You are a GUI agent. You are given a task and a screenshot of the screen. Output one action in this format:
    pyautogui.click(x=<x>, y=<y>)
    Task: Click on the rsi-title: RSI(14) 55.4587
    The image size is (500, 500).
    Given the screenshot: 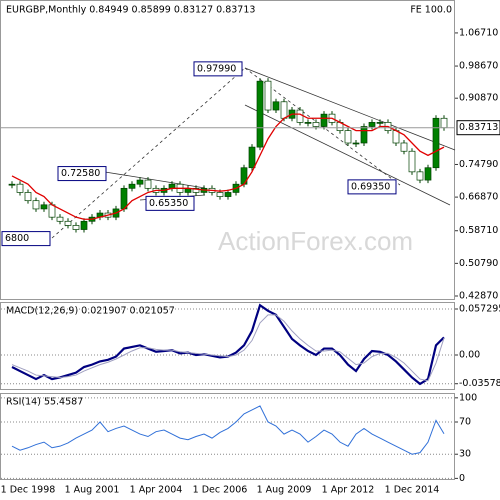 What is the action you would take?
    pyautogui.click(x=44, y=402)
    